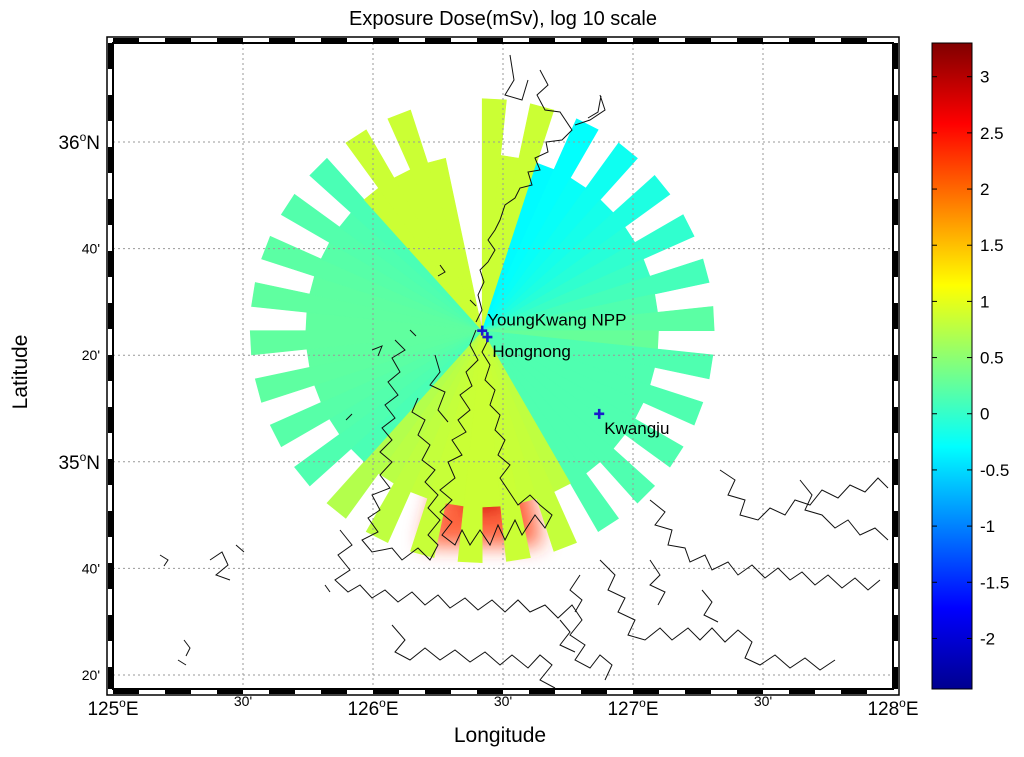 The height and width of the screenshot is (757, 1024). I want to click on map-title: Exposure Dose(mSv), log 10 scale, so click(503, 19).